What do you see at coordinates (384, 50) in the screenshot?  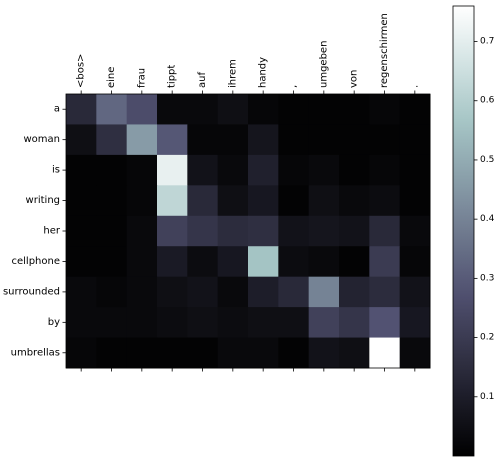 I see `x-tick-label: regenschirmen` at bounding box center [384, 50].